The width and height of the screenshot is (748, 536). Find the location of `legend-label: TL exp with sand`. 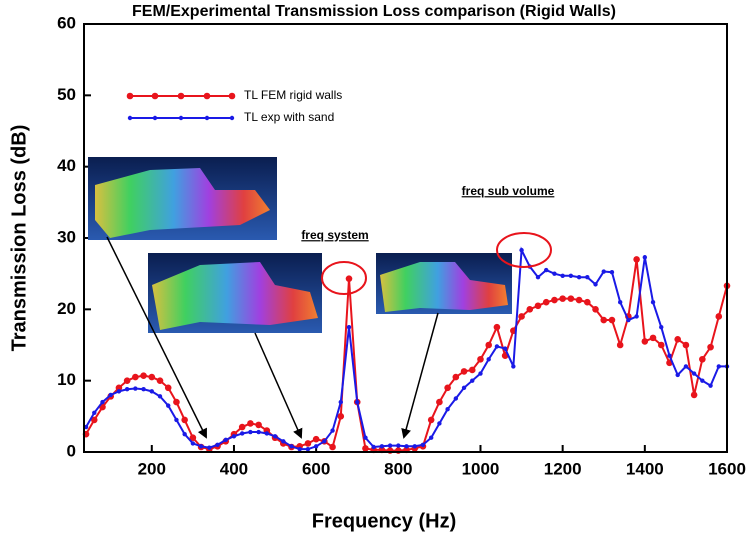

legend-label: TL exp with sand is located at coordinates (289, 117).